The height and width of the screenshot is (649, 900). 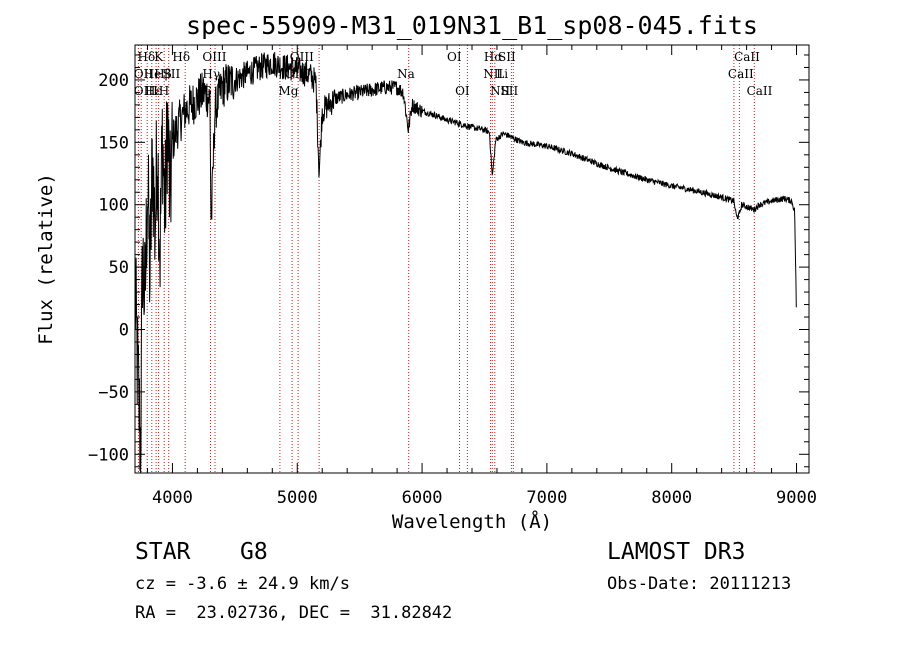 I want to click on line-label: Mg, so click(x=289, y=91).